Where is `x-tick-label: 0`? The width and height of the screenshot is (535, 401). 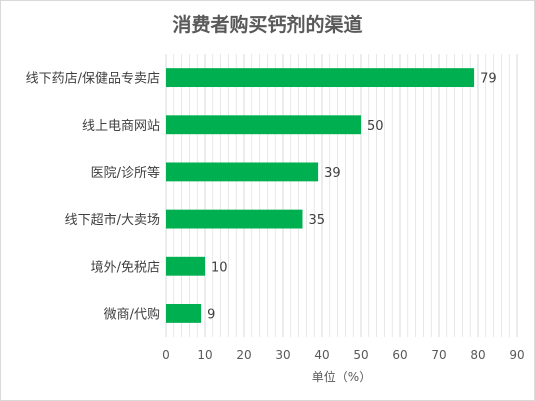 x-tick-label: 0 is located at coordinates (166, 355).